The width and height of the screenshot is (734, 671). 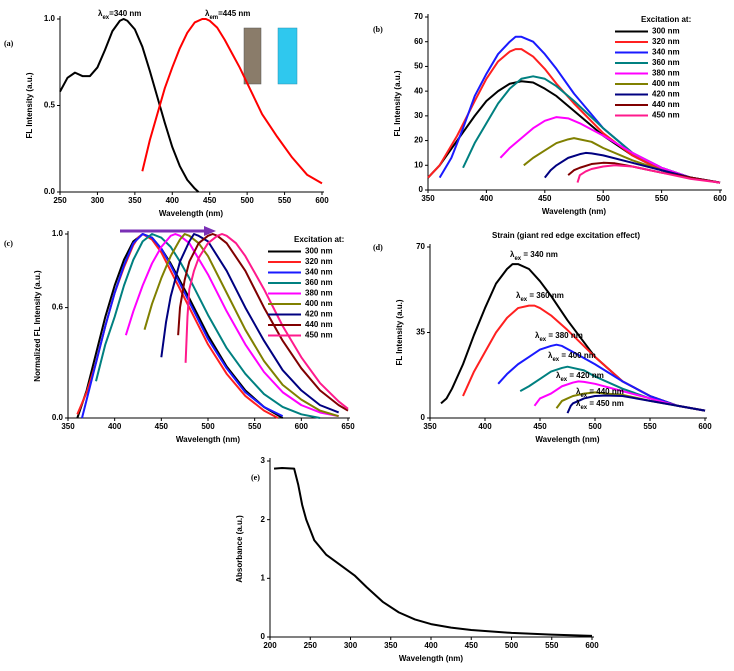 I want to click on panel-label: (c), so click(x=8, y=243).